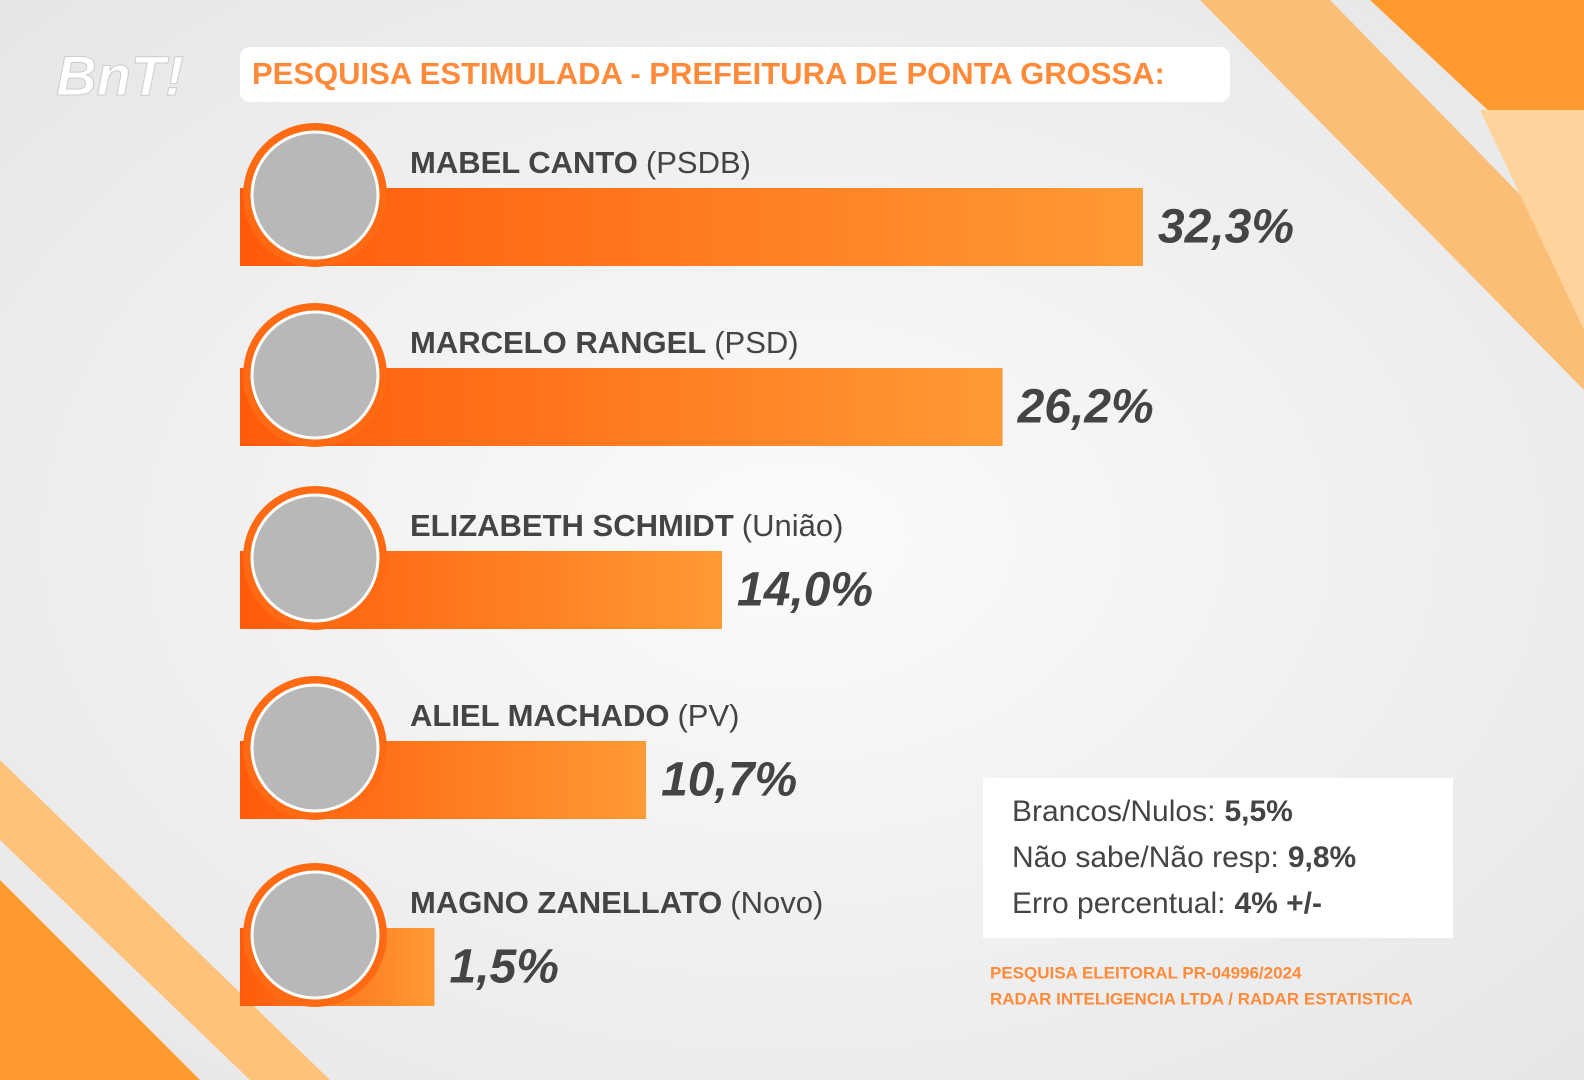 This screenshot has height=1080, width=1584. I want to click on logo: BnT!, so click(120, 75).